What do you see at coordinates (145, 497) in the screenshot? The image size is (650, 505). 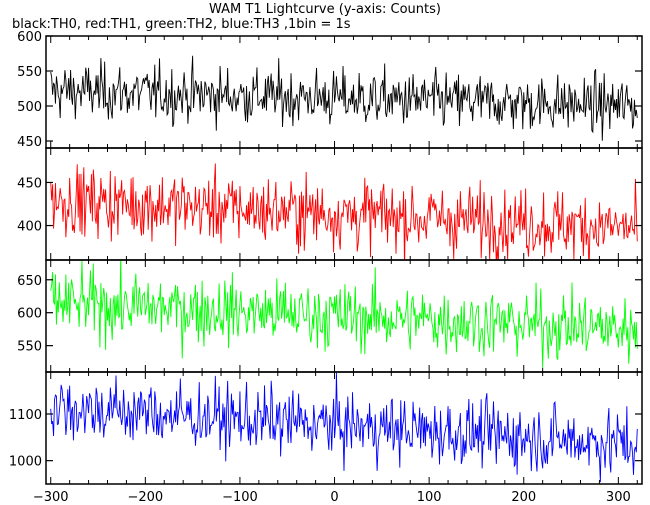 I see `x-tick-label: −200` at bounding box center [145, 497].